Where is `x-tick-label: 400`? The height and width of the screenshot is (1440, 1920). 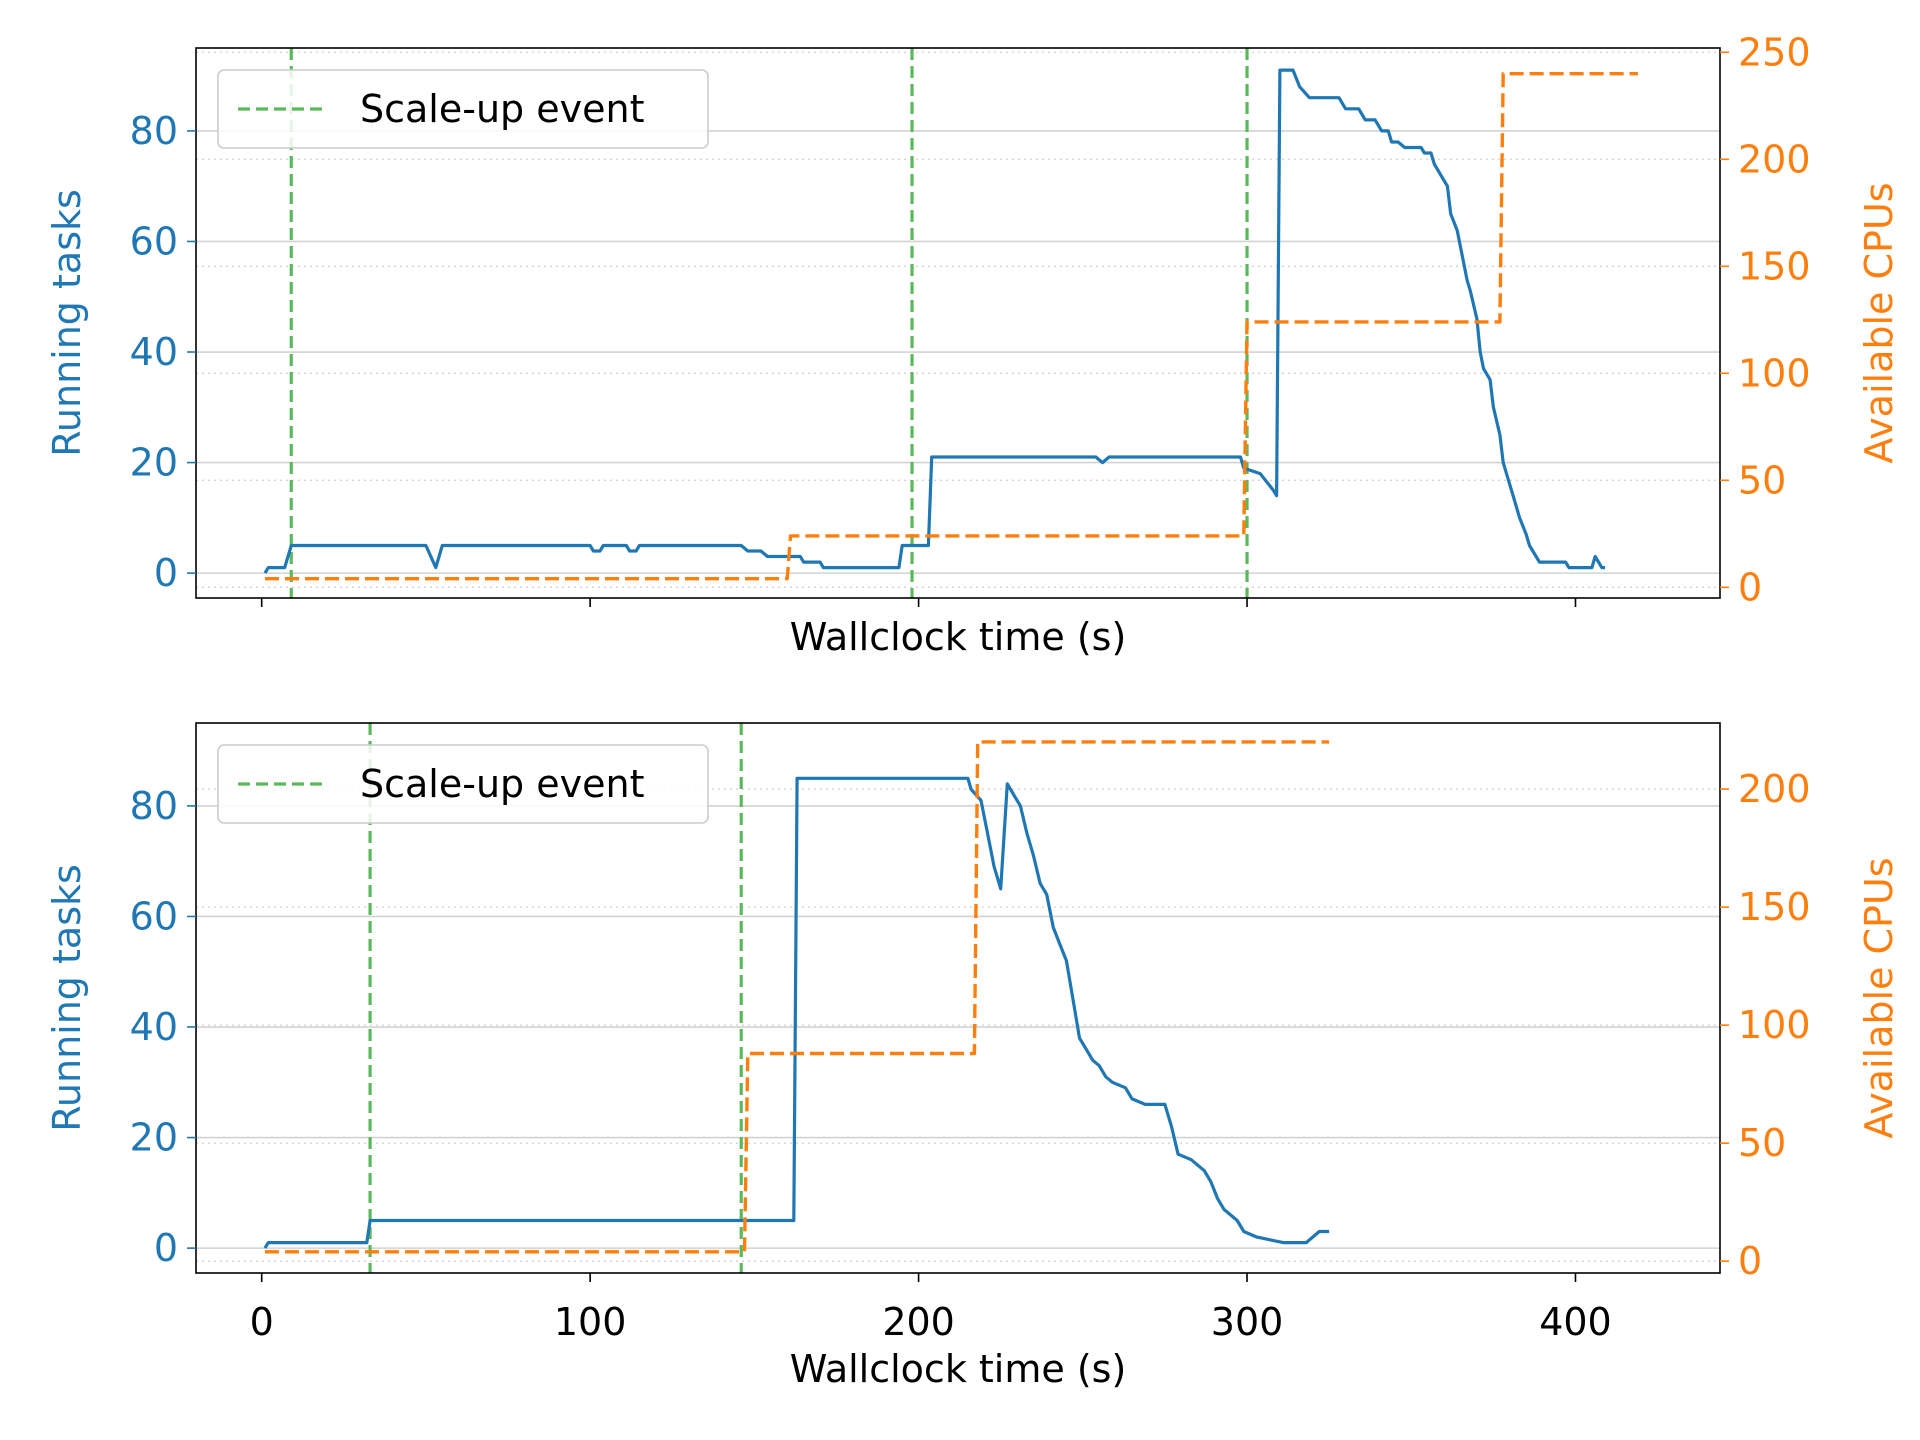 x-tick-label: 400 is located at coordinates (1575, 1322).